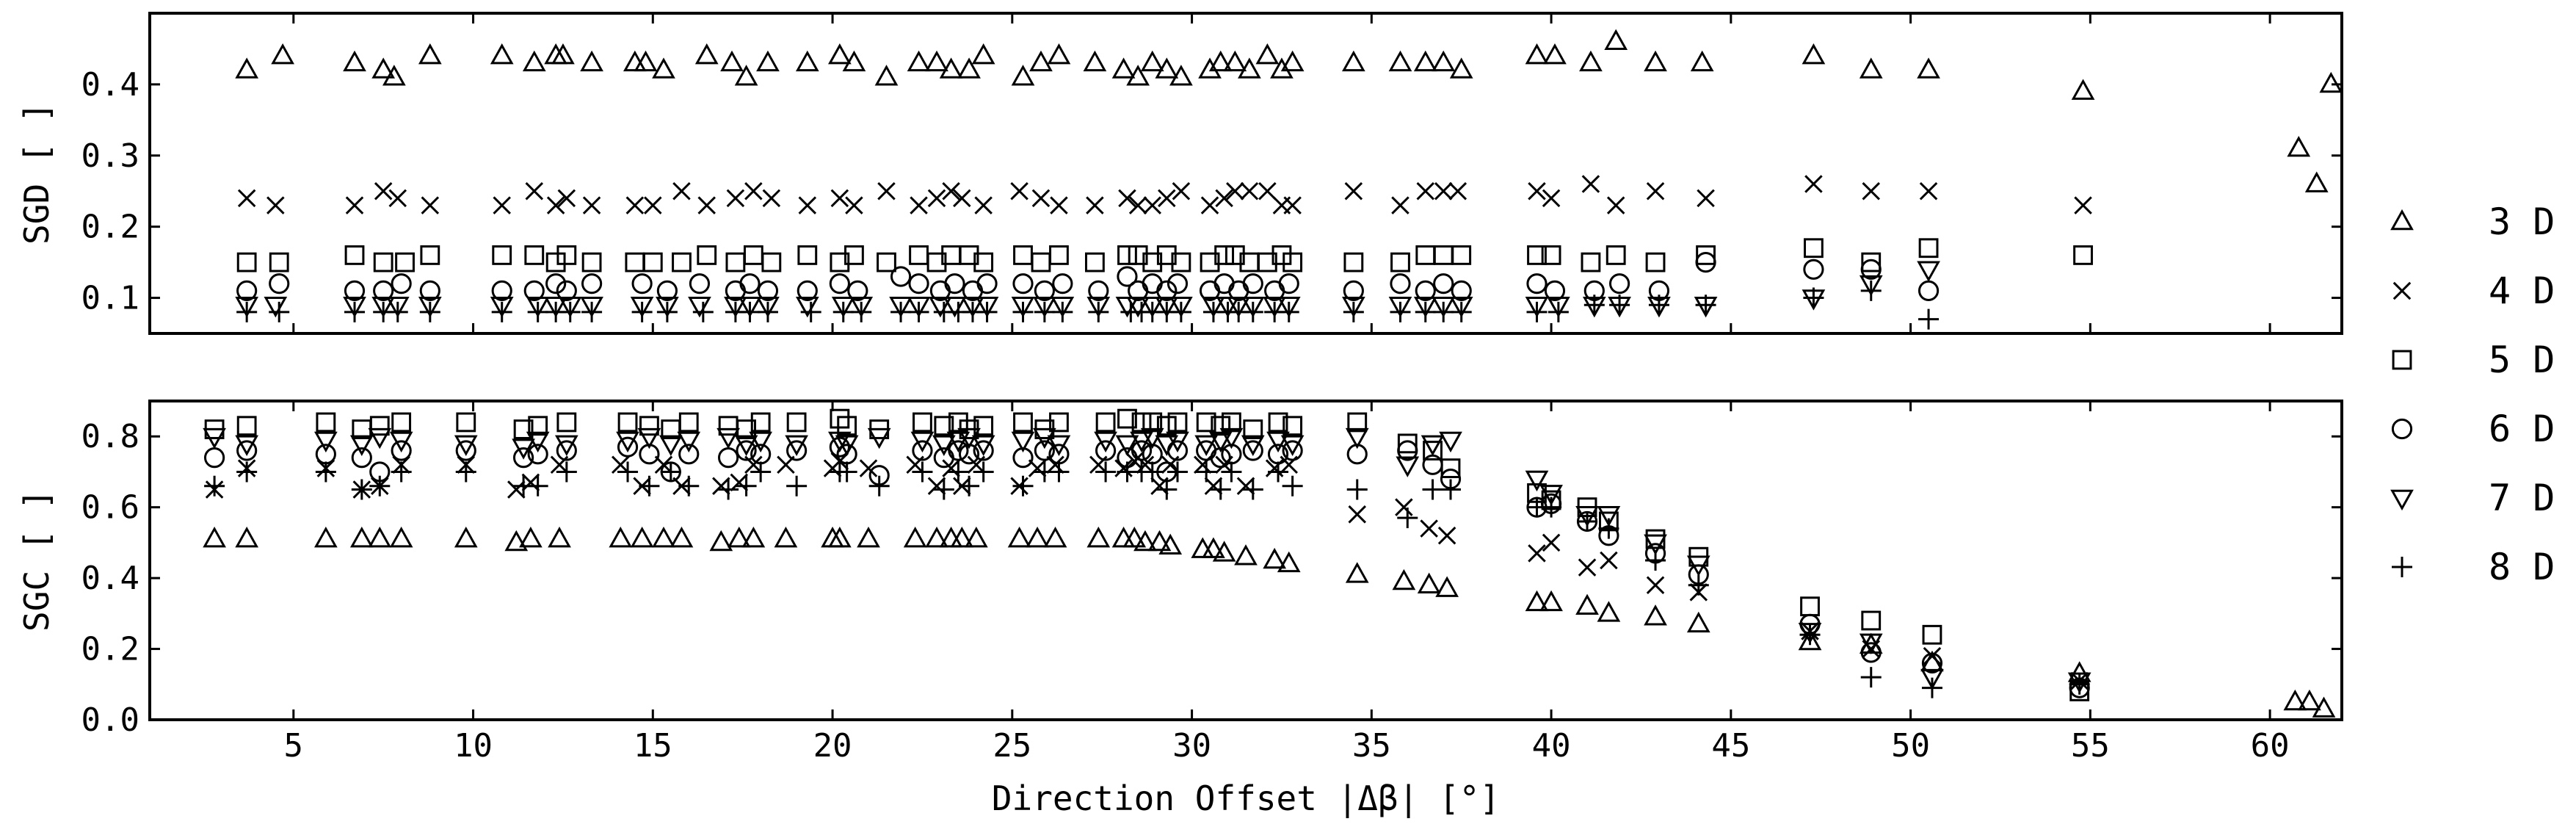 Image resolution: width=2576 pixels, height=838 pixels. I want to click on sgc-y-tick-label: 0.8, so click(110, 436).